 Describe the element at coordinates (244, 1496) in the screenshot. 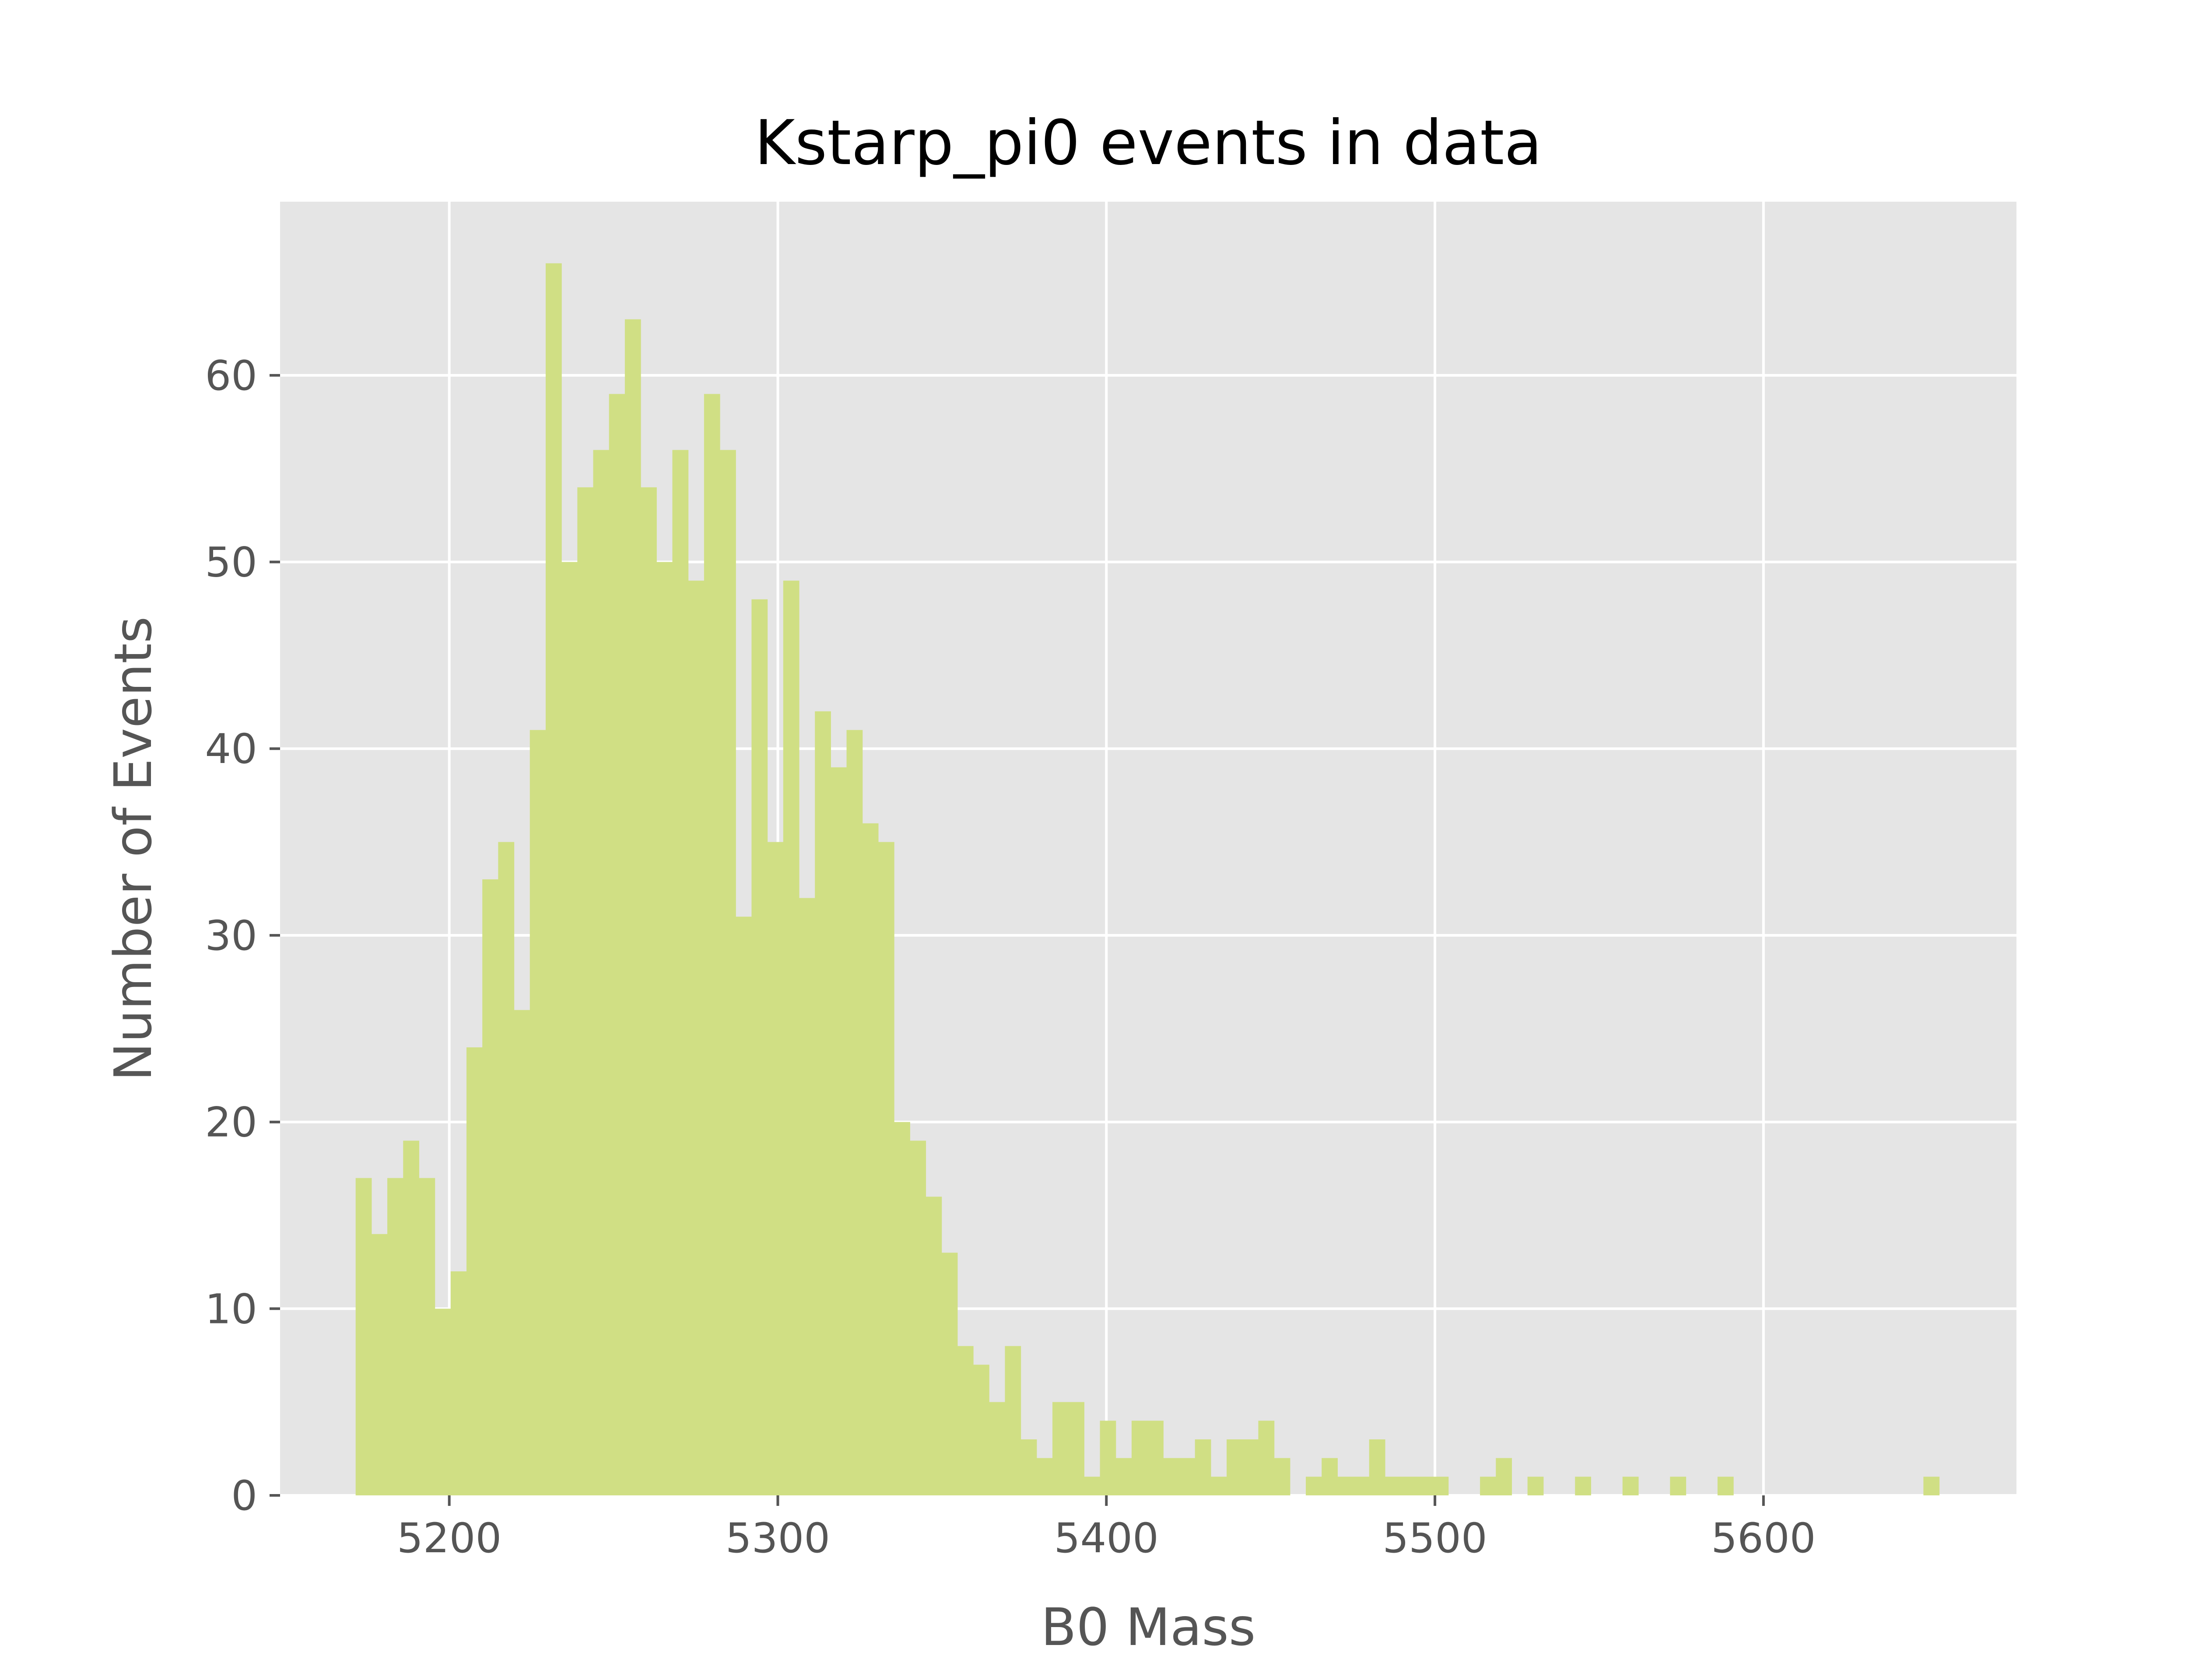

I see `y-tick-label: 0` at that location.